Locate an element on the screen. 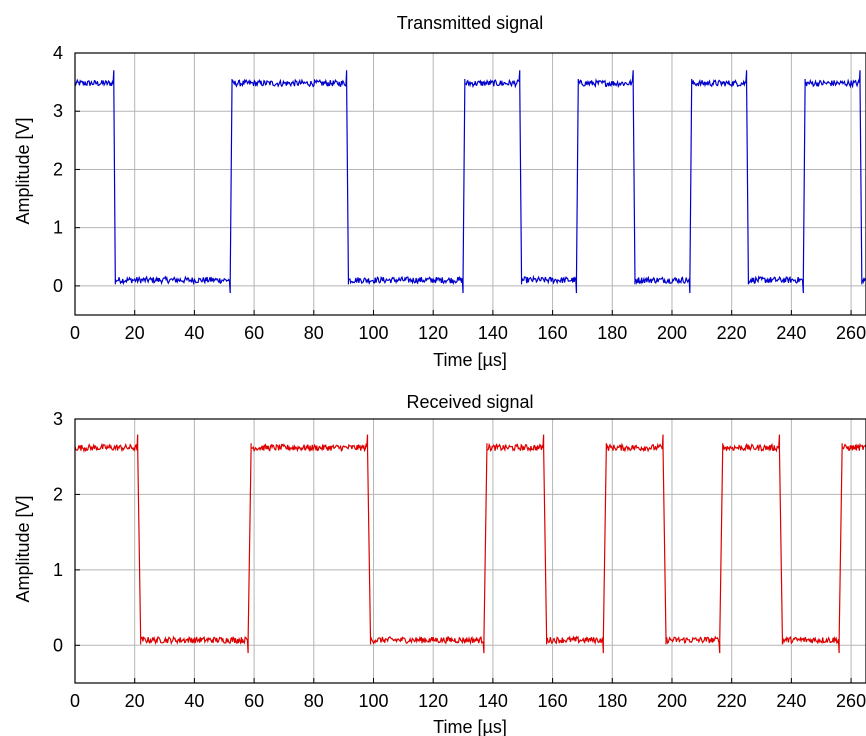  y-tick-label: 4 is located at coordinates (58, 53).